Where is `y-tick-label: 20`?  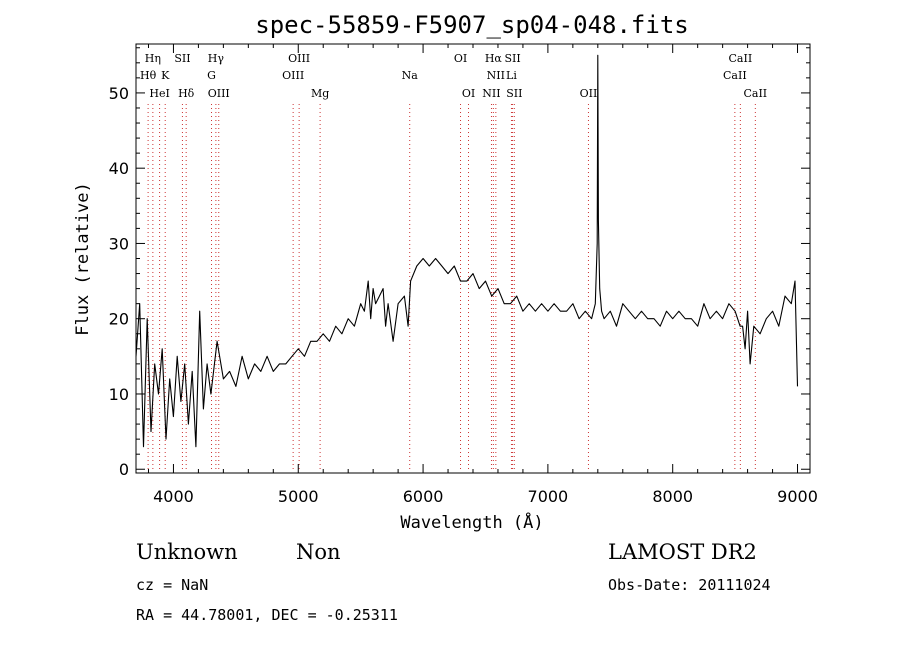
y-tick-label: 20 is located at coordinates (119, 319).